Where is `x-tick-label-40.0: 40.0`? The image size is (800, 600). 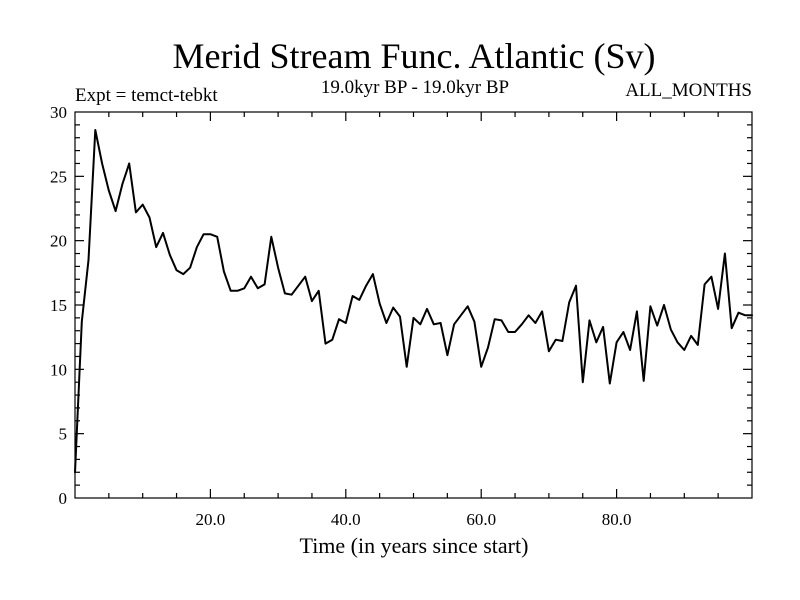 x-tick-label-40.0: 40.0 is located at coordinates (346, 519).